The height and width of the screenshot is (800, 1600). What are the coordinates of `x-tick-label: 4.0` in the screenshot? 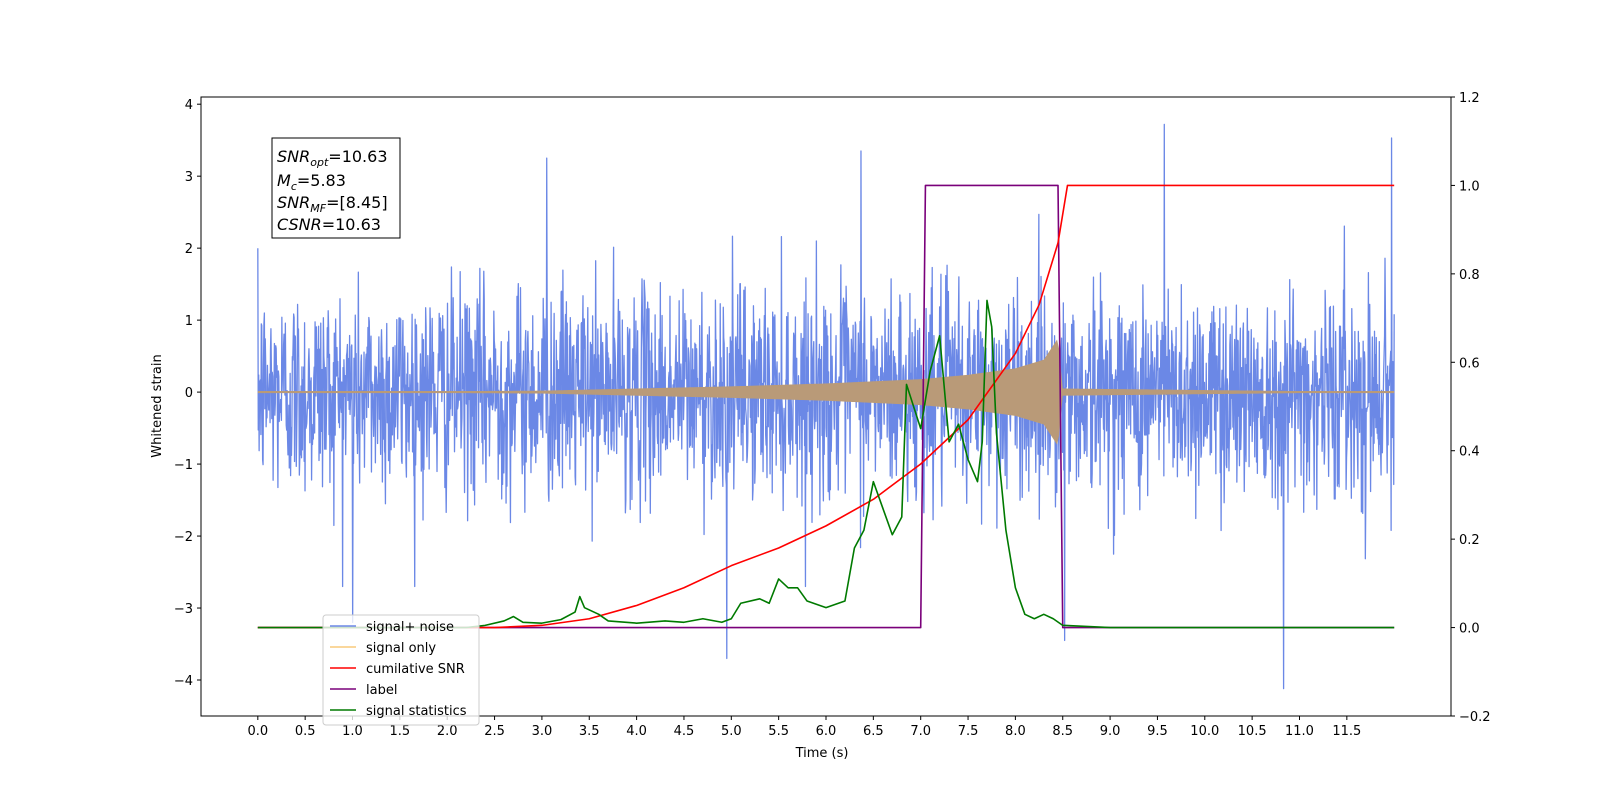 It's located at (636, 731).